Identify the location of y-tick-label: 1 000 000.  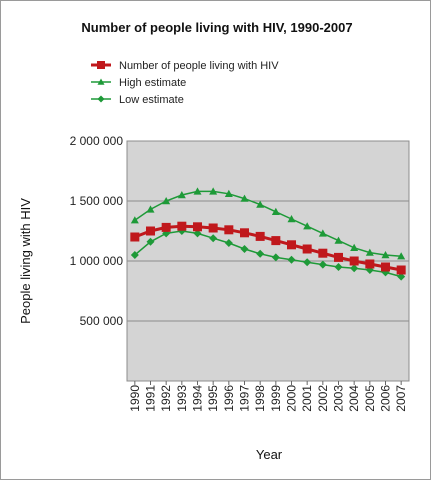
(97, 261).